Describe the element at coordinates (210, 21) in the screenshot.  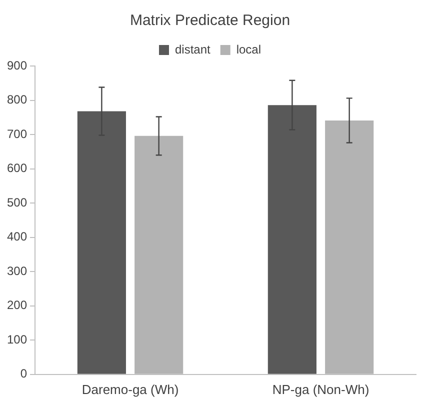
I see `chart-title: Matrix Predicate Region` at that location.